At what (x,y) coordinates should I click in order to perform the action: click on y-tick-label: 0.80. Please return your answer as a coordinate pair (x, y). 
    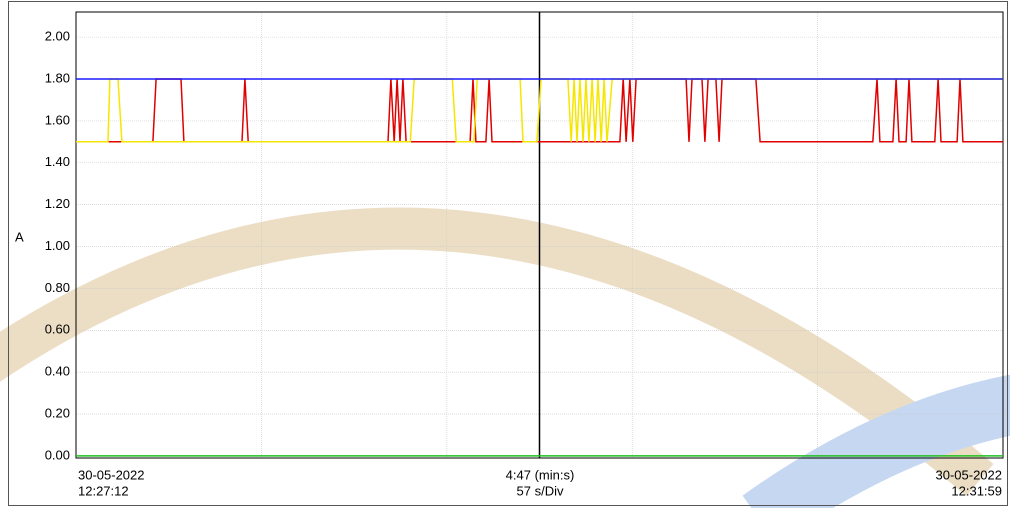
    Looking at the image, I should click on (57, 287).